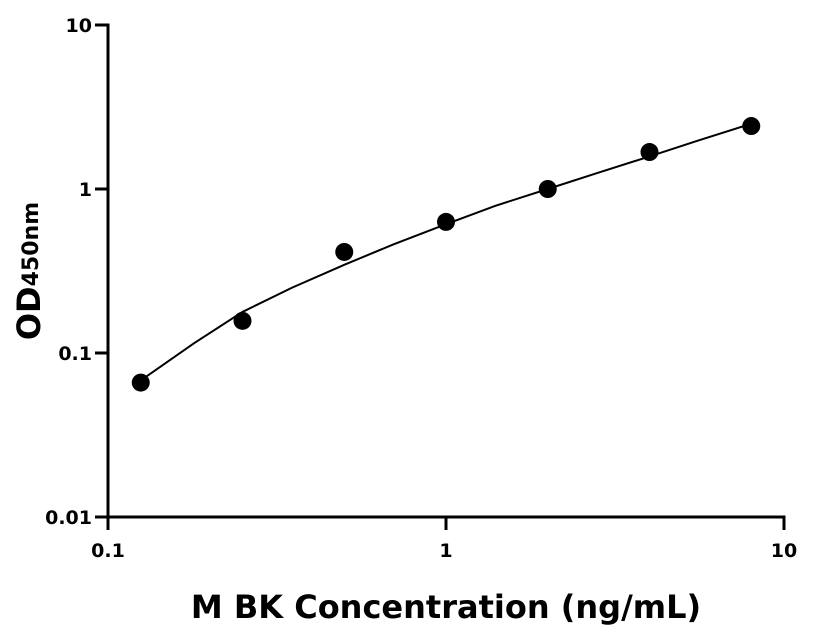 This screenshot has height=640, width=816. Describe the element at coordinates (445, 551) in the screenshot. I see `x-tick-label: 1` at that location.